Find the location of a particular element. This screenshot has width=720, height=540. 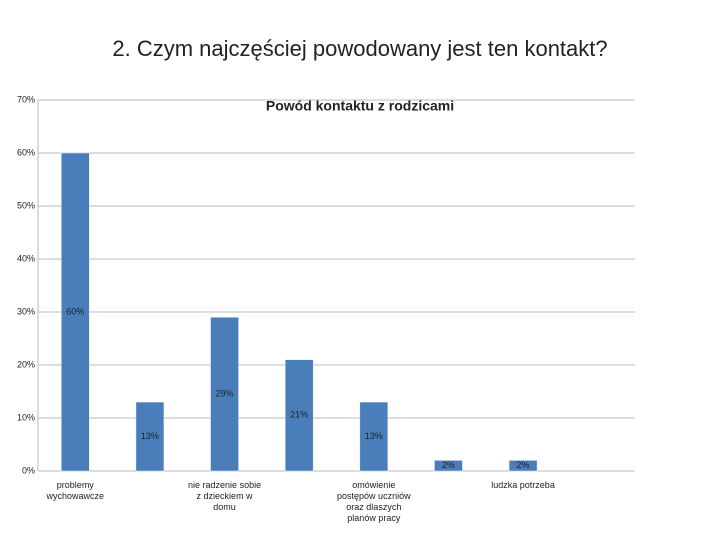

x-tick-label: problemy wychowawcze is located at coordinates (75, 490).